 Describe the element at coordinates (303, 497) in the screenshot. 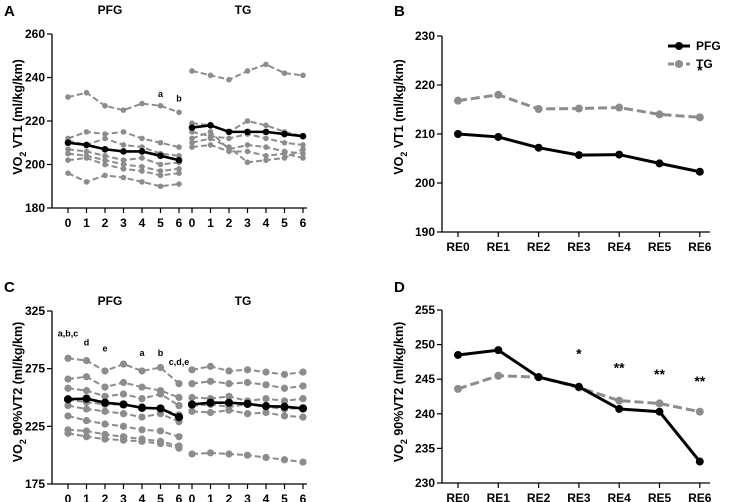

I see `panel-c-xtick-label: 6` at that location.